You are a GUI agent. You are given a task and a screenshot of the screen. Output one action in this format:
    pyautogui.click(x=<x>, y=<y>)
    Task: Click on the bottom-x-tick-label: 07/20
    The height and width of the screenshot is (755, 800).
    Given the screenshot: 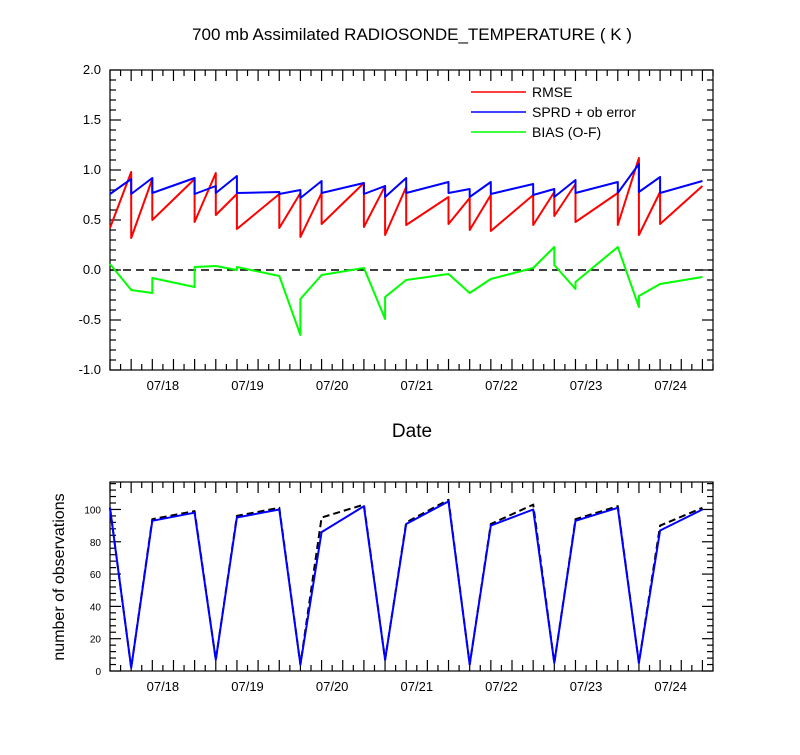 What is the action you would take?
    pyautogui.click(x=332, y=686)
    